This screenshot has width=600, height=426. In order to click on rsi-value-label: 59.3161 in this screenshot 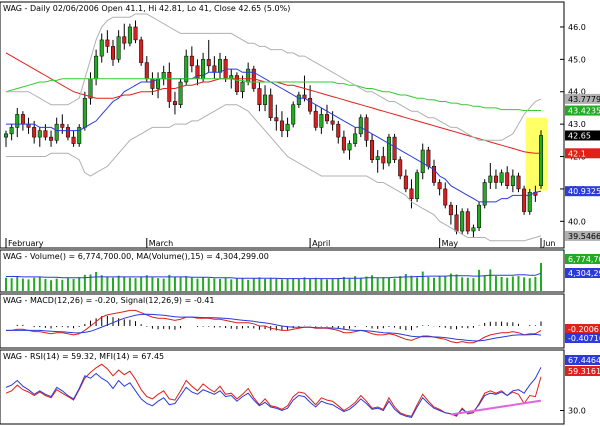, I will do `click(584, 371)`.